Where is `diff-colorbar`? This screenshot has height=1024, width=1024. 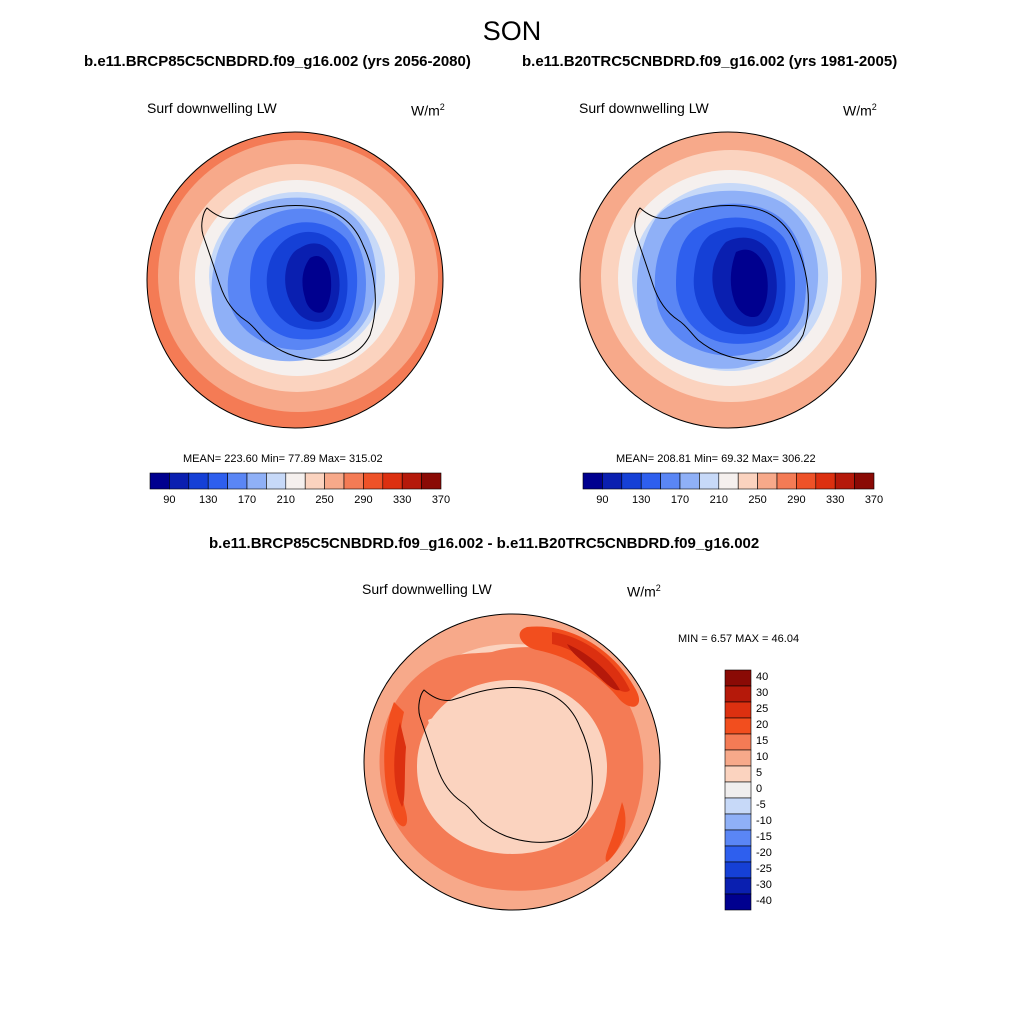
diff-colorbar is located at coordinates (738, 790).